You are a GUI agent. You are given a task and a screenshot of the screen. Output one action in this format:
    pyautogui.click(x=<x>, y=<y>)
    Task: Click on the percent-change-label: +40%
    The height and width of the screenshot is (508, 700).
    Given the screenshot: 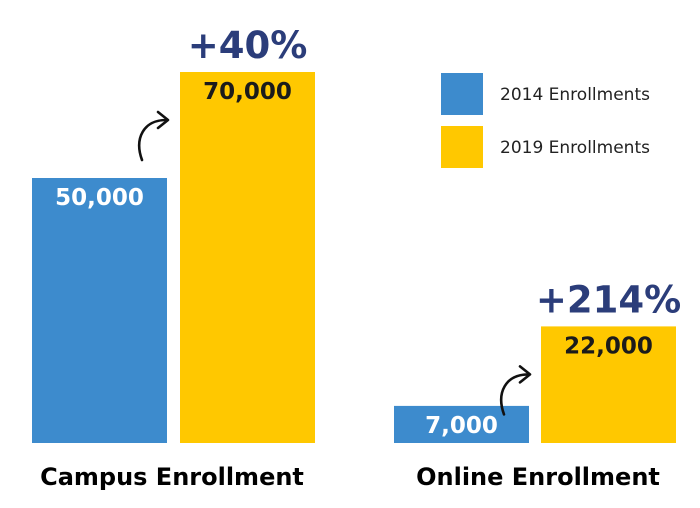 What is the action you would take?
    pyautogui.click(x=248, y=45)
    